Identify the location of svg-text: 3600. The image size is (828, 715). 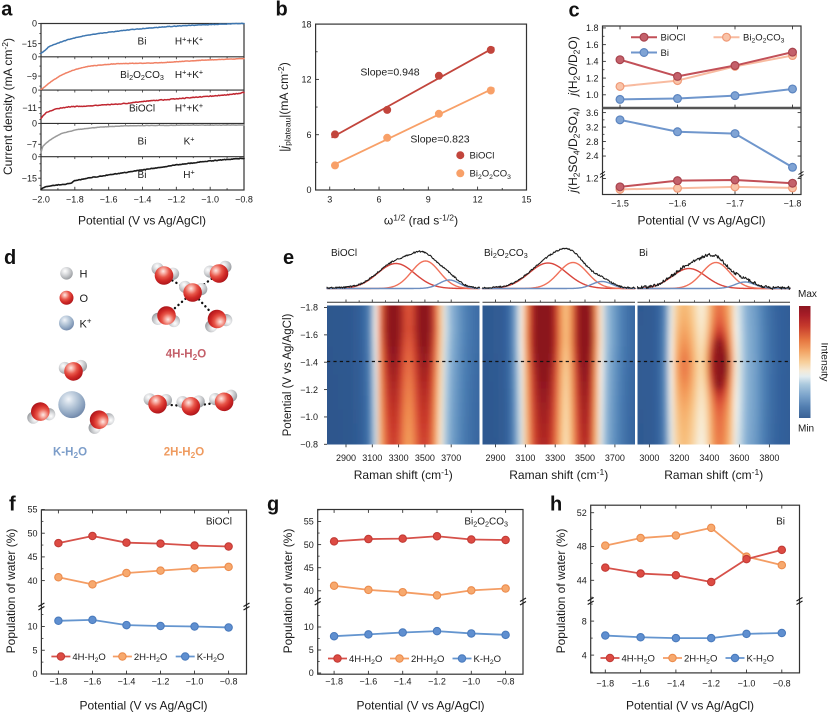
(739, 458).